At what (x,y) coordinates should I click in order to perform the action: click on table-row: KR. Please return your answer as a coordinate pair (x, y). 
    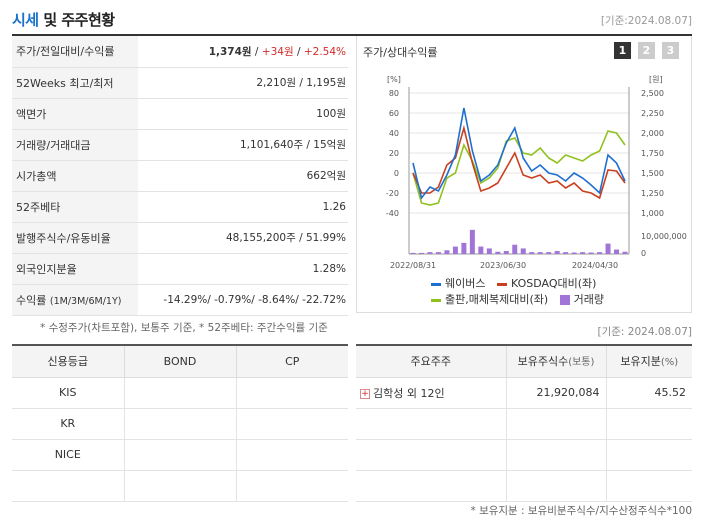
    Looking at the image, I should click on (180, 424).